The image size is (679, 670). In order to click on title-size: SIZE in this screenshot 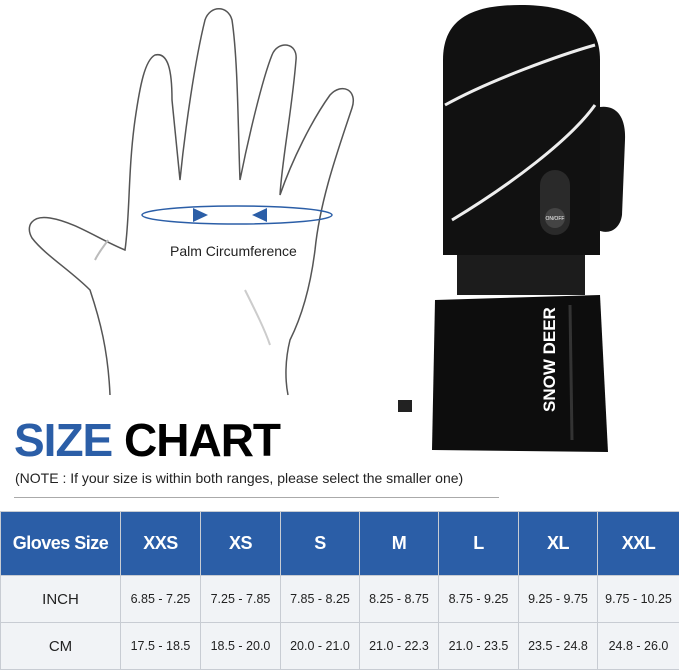, I will do `click(63, 440)`.